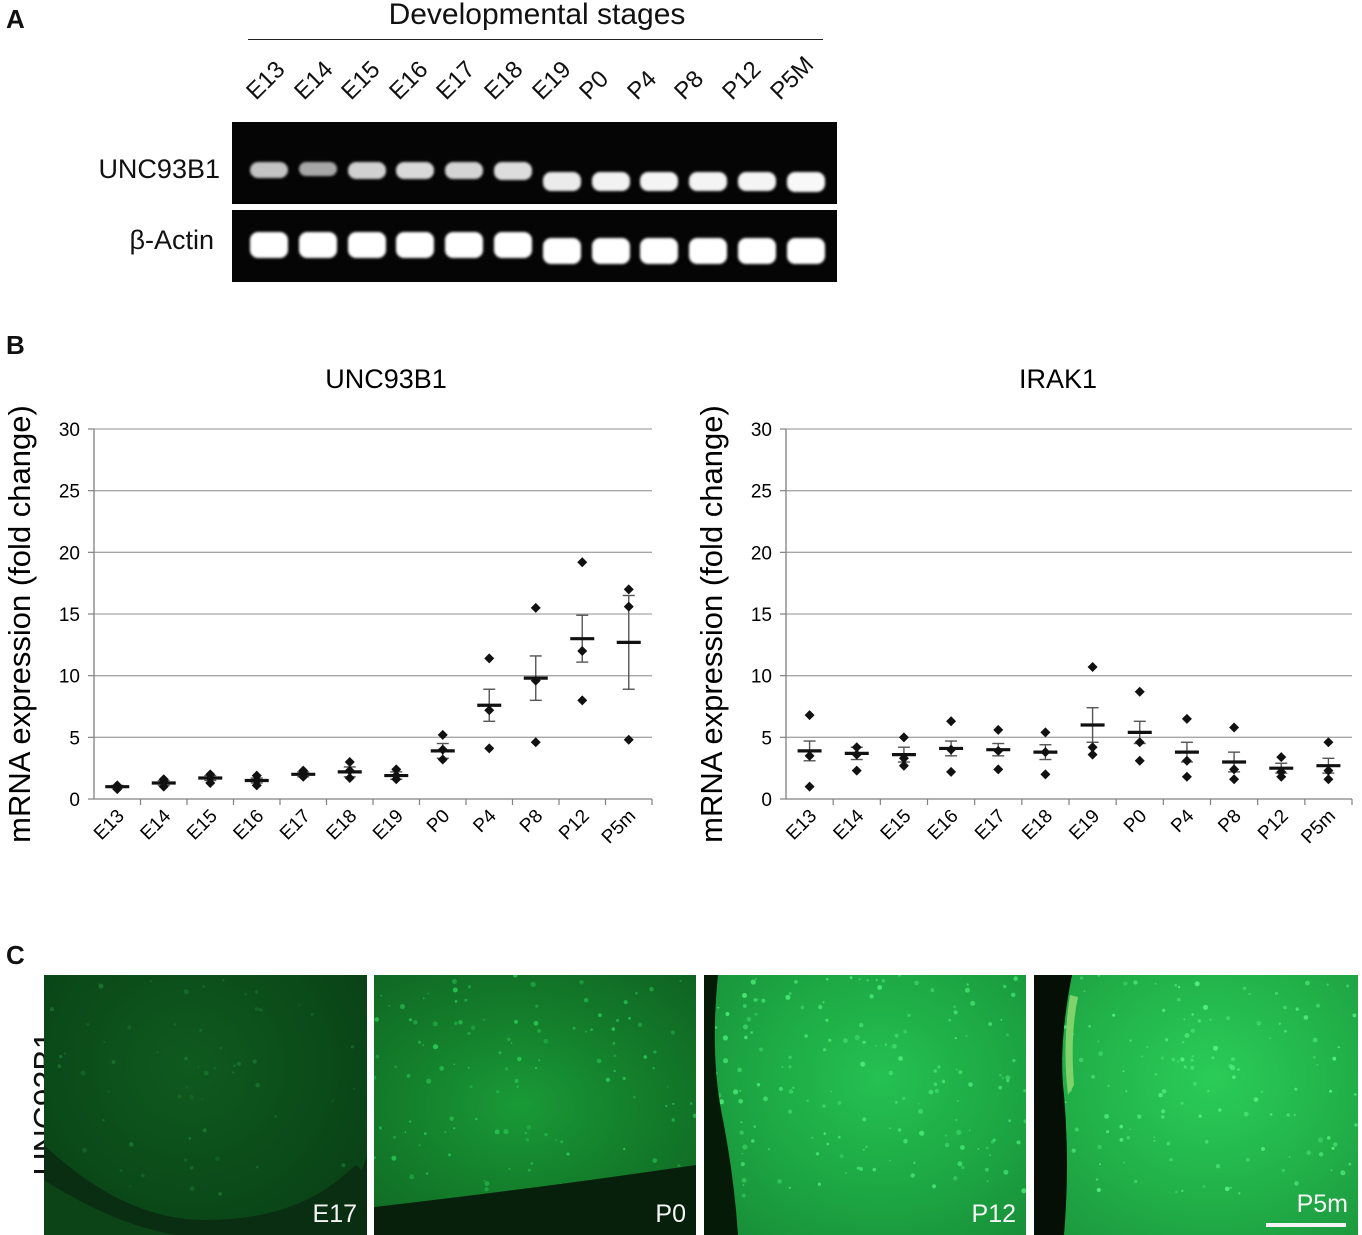  Describe the element at coordinates (1135, 821) in the screenshot. I see `x-tick-label: P0` at that location.